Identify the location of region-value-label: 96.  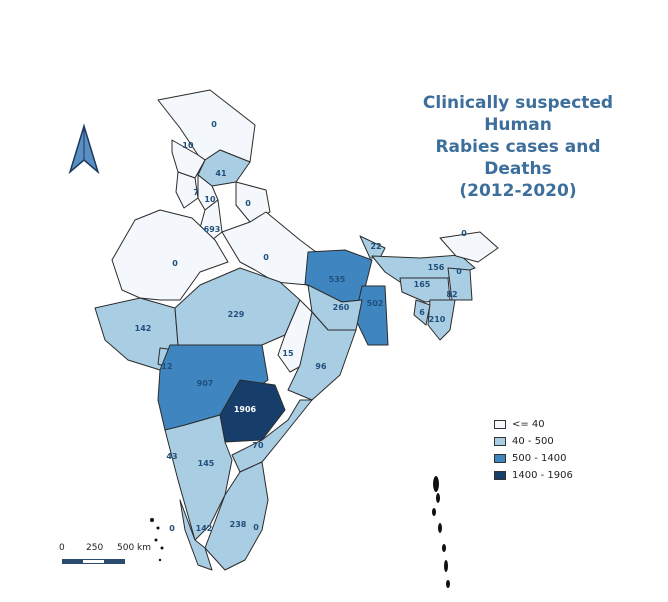
(321, 366).